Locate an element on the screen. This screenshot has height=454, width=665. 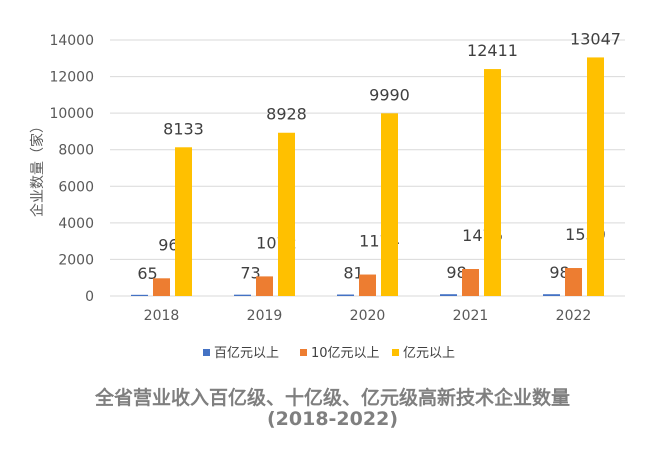
y-tick-label: 4000 is located at coordinates (76, 224).